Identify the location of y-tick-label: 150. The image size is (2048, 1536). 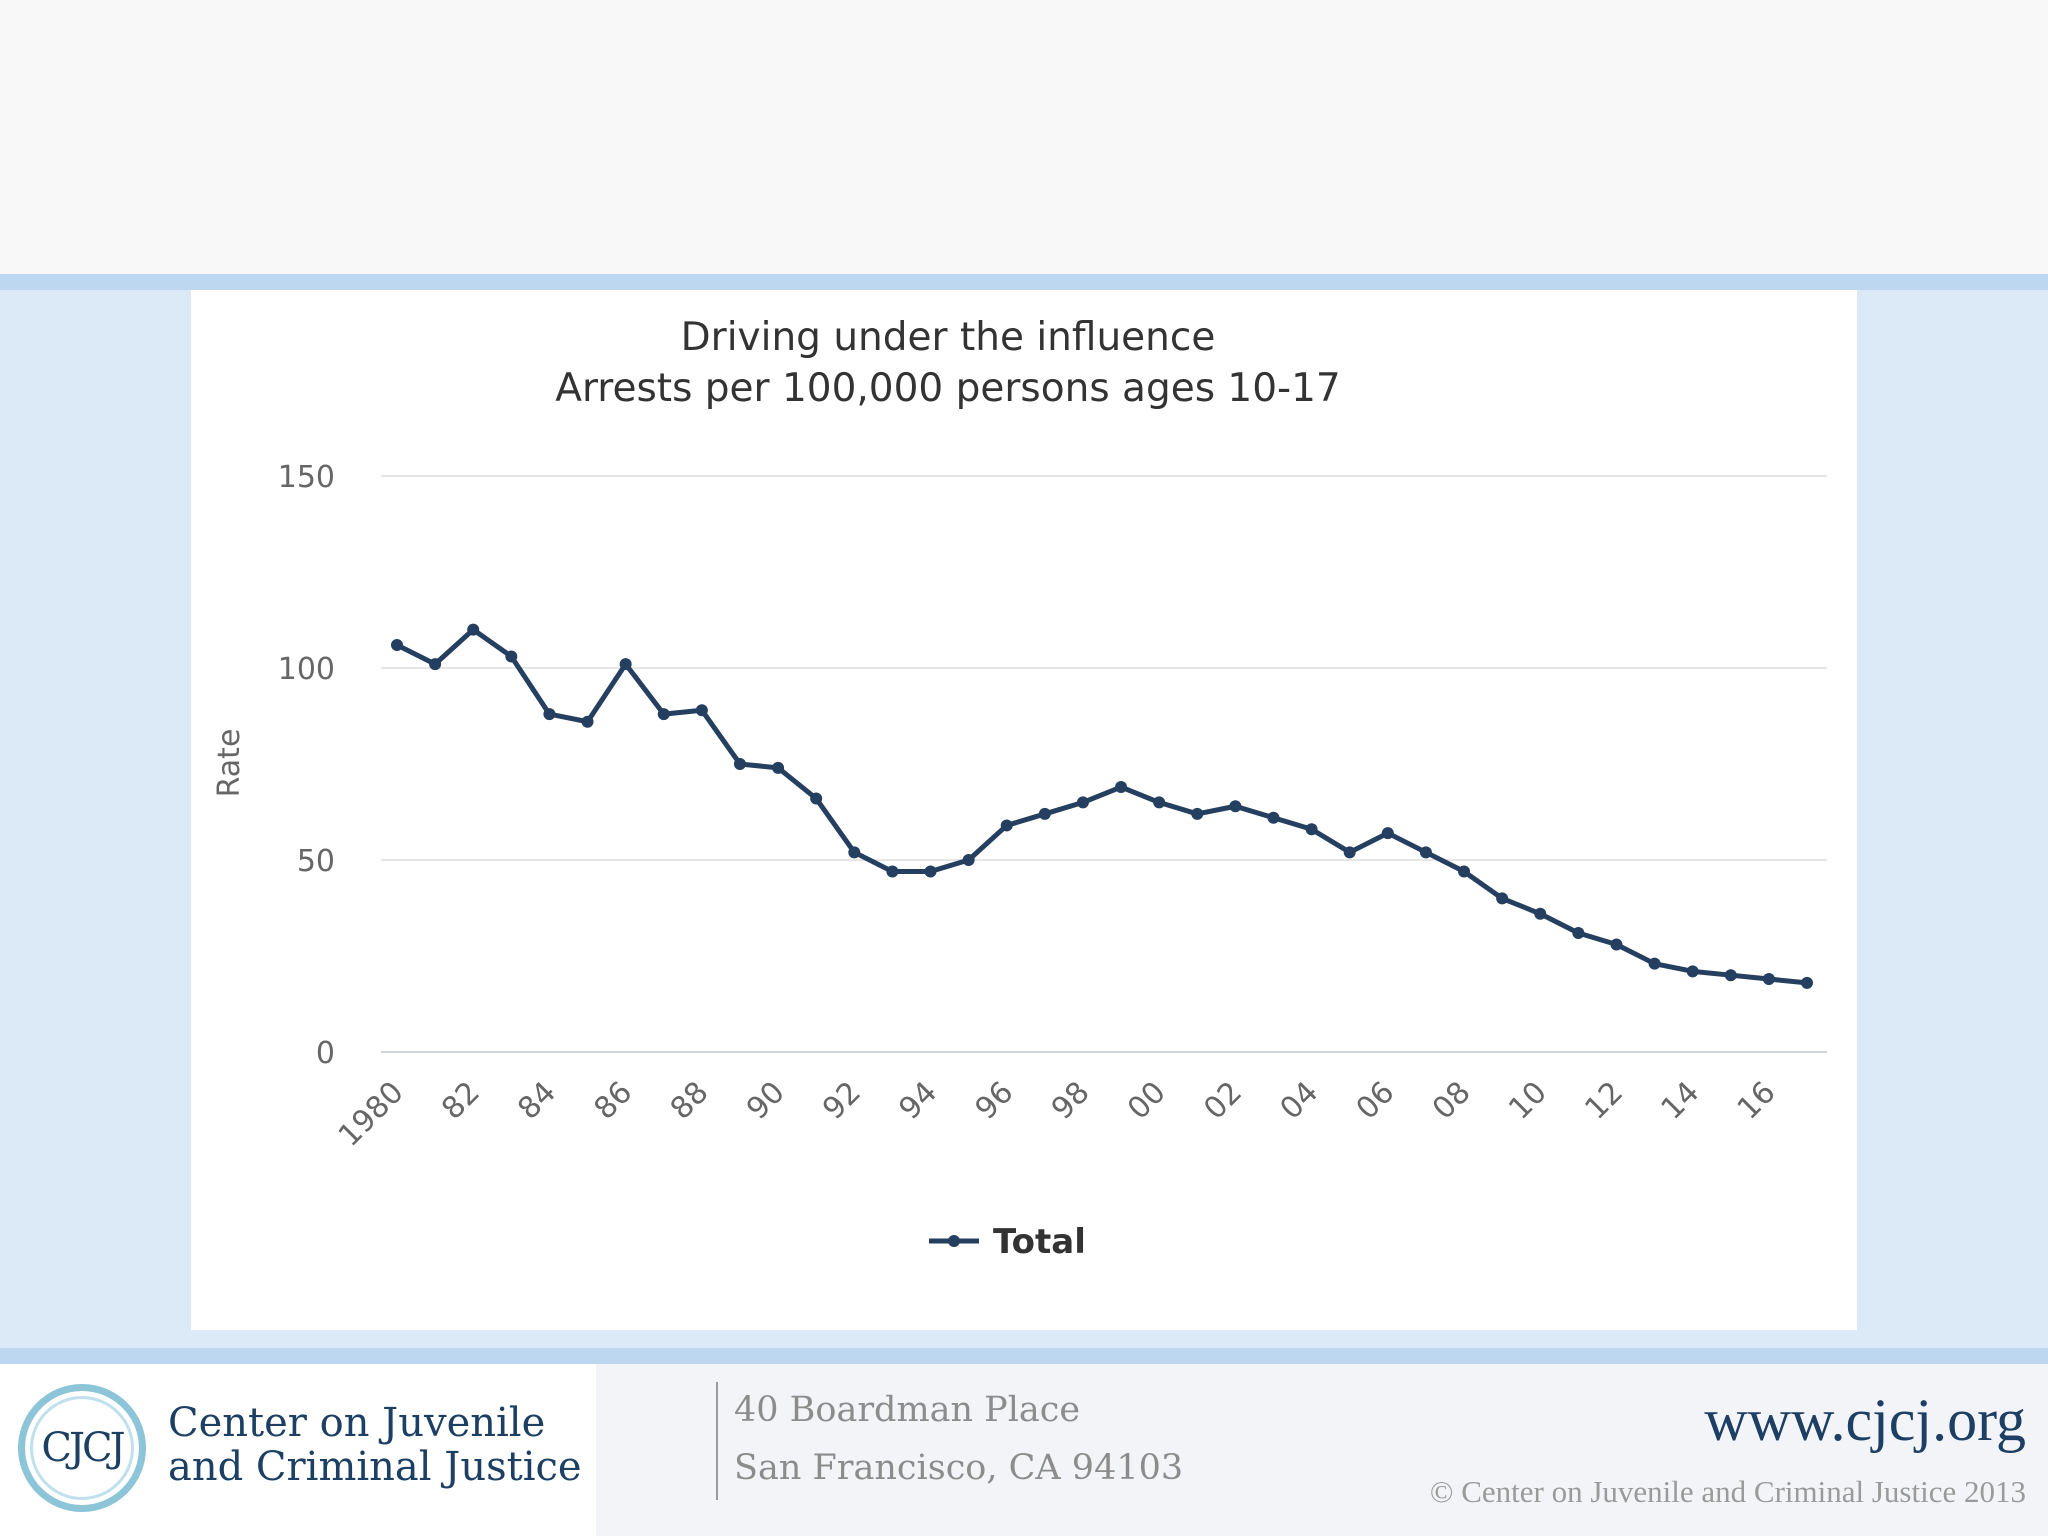
(306, 477).